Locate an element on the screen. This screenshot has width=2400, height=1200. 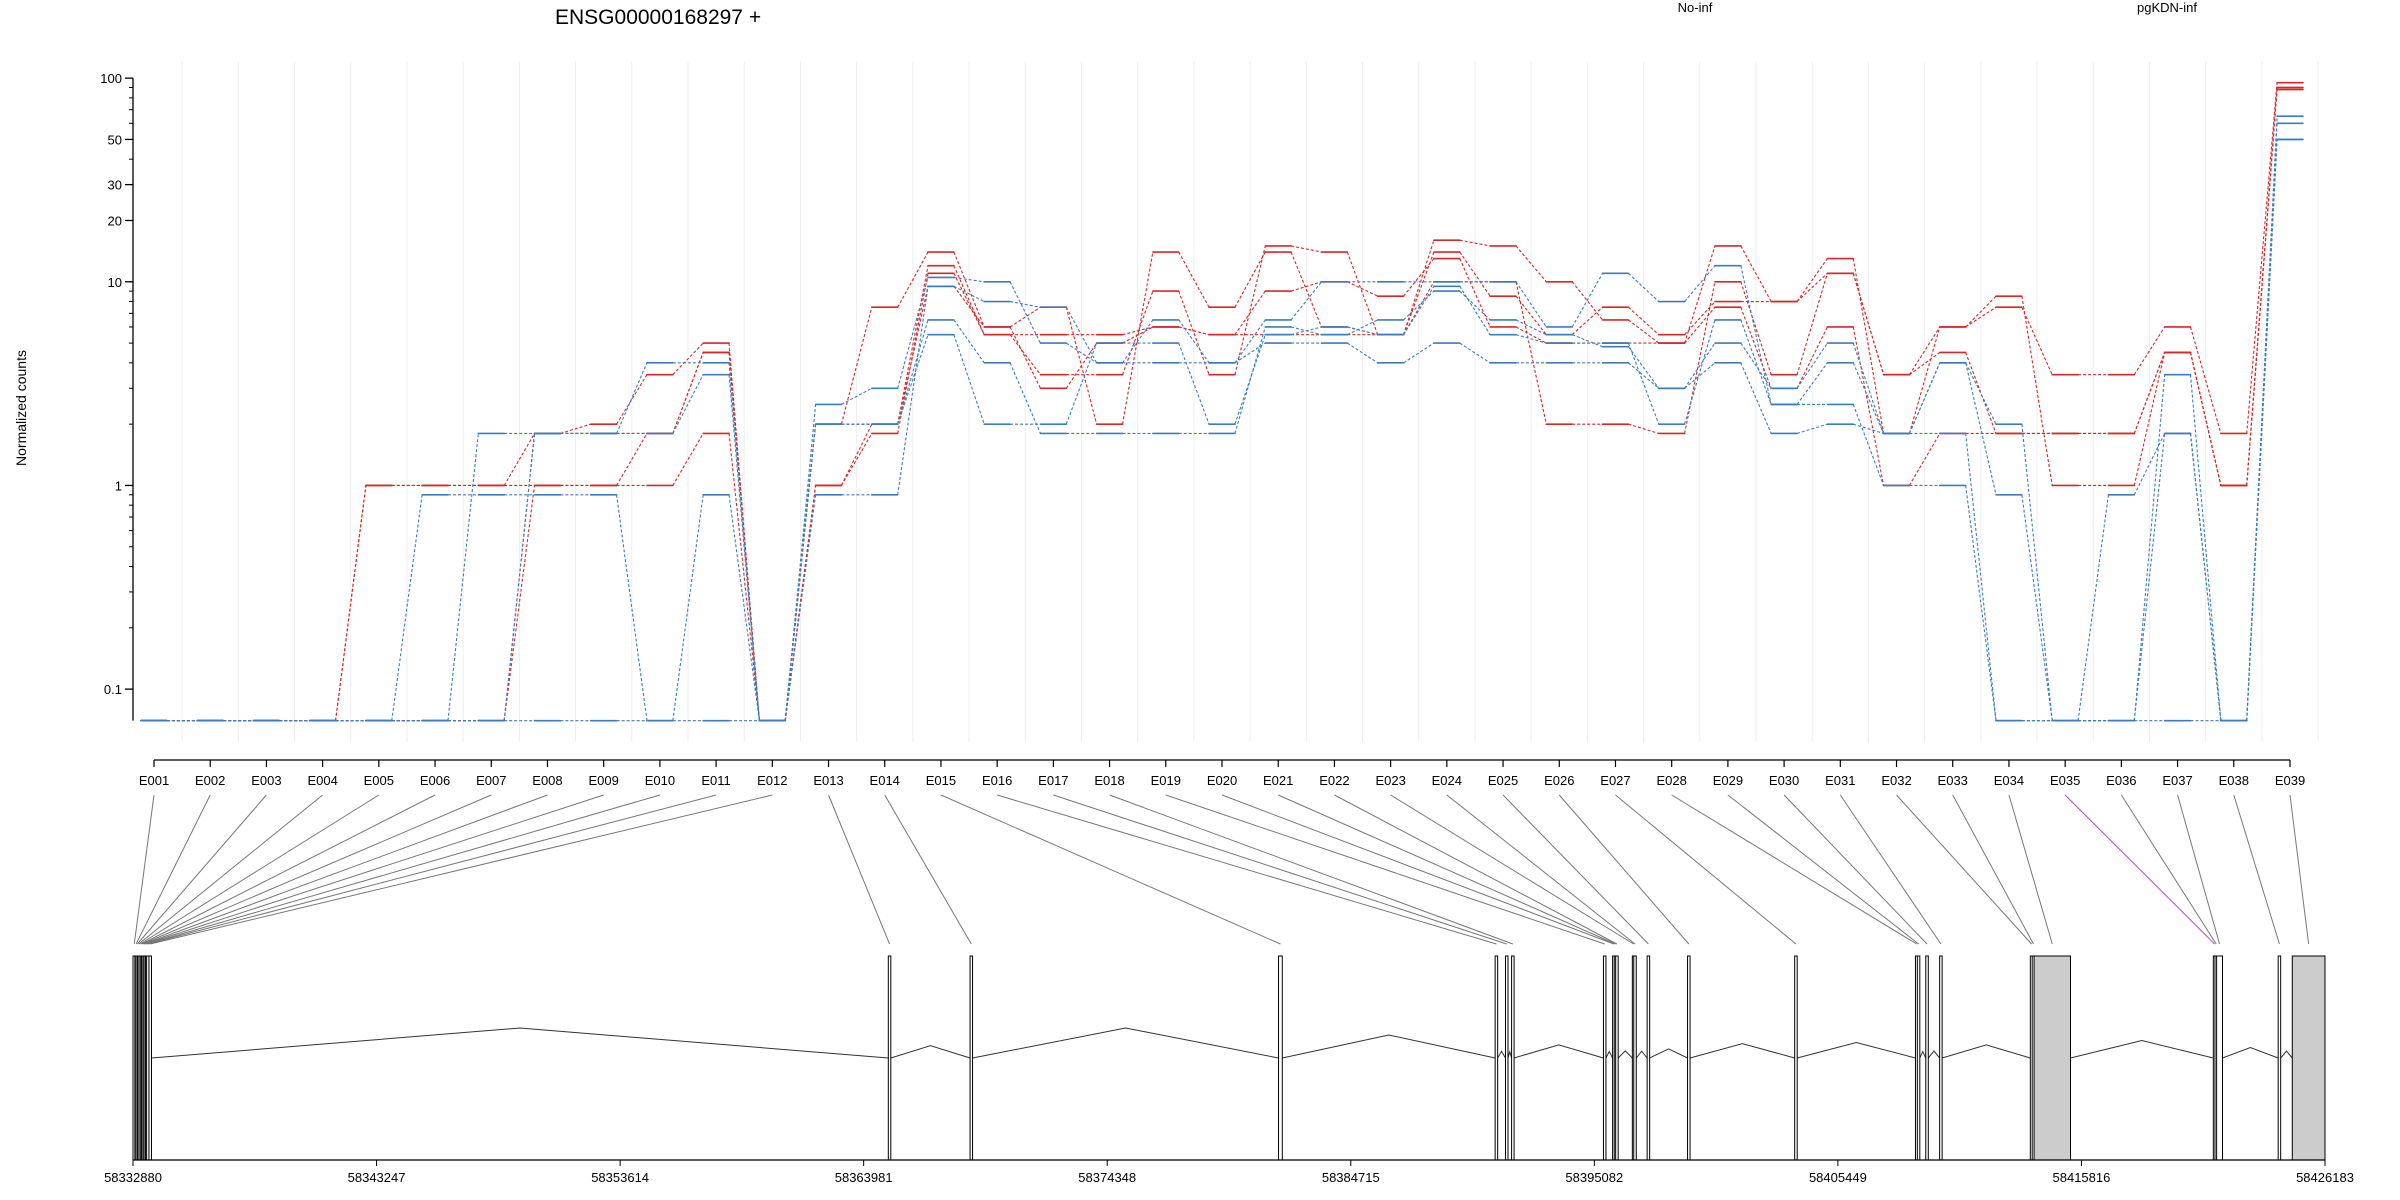
x-tick-label: E021 is located at coordinates (1278, 780).